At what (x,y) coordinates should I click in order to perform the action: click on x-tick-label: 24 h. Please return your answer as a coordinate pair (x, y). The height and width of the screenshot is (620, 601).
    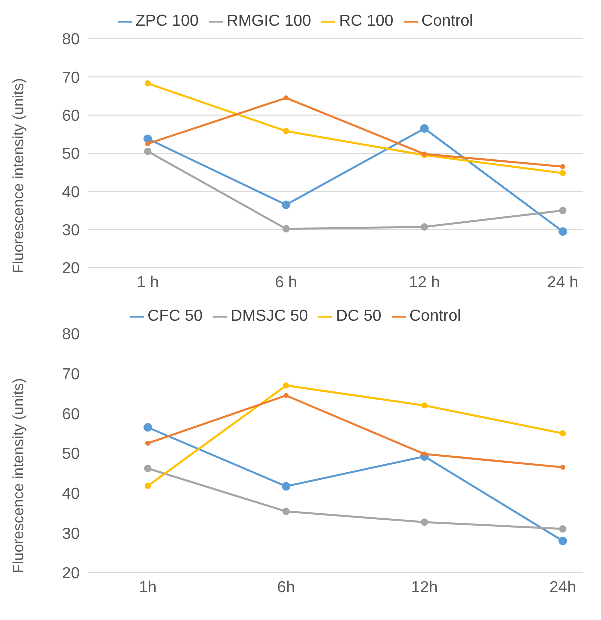
    Looking at the image, I should click on (563, 283).